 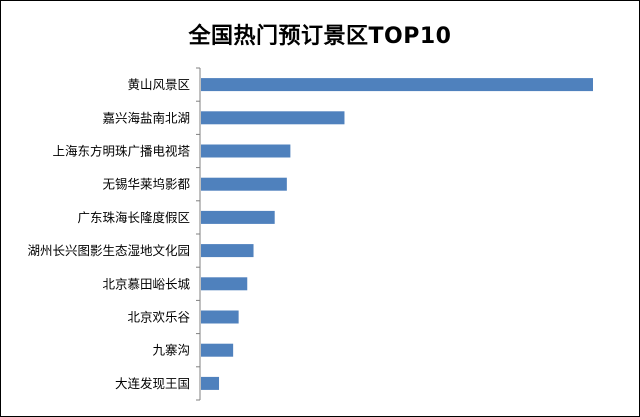 What do you see at coordinates (146, 184) in the screenshot?
I see `category-label: 无锡华莱坞影都` at bounding box center [146, 184].